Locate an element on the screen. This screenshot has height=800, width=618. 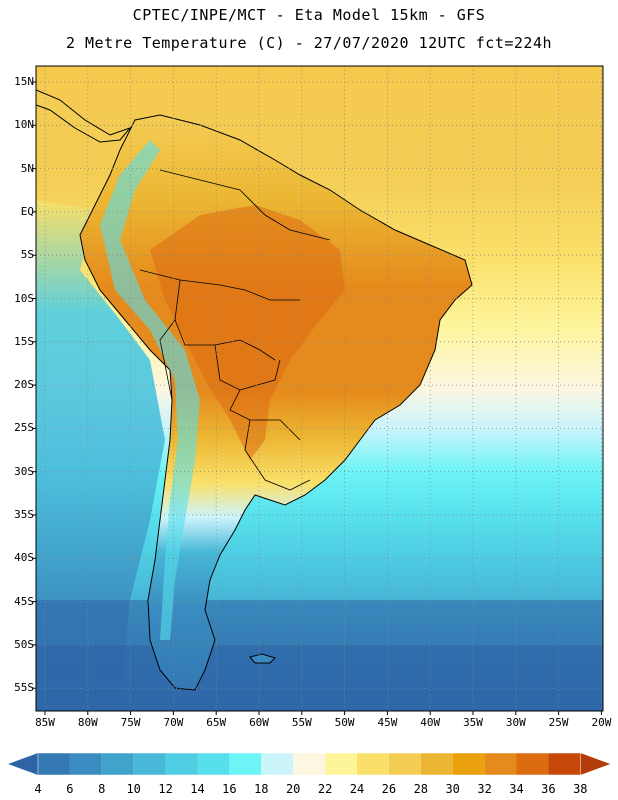
temperature-colorbar is located at coordinates (309, 764).